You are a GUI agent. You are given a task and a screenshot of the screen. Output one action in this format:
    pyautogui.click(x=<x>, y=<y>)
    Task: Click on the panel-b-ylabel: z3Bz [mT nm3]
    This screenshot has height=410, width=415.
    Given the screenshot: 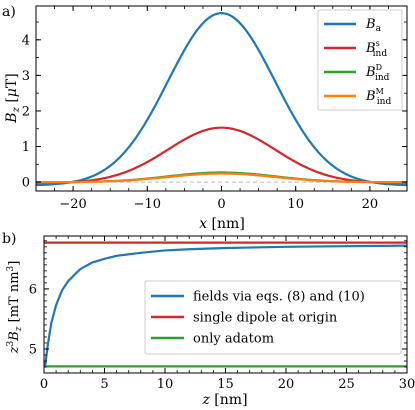 What is the action you would take?
    pyautogui.click(x=15, y=308)
    